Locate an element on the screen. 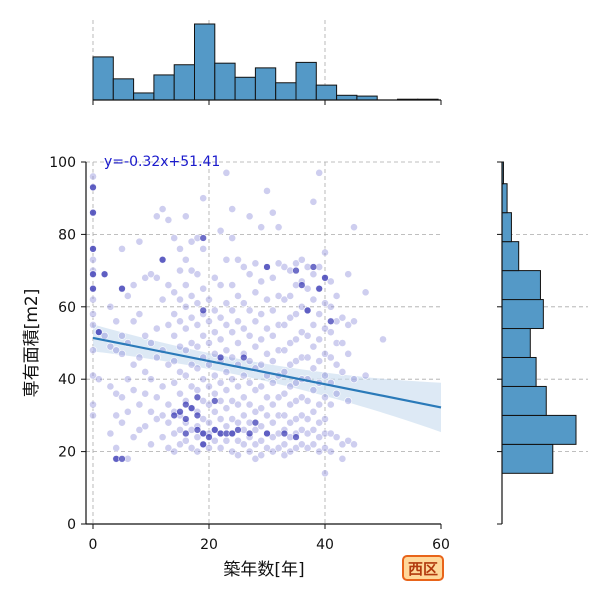 This screenshot has width=600, height=600. x-axis-ticks: 0 20 40 60 is located at coordinates (269, 538).